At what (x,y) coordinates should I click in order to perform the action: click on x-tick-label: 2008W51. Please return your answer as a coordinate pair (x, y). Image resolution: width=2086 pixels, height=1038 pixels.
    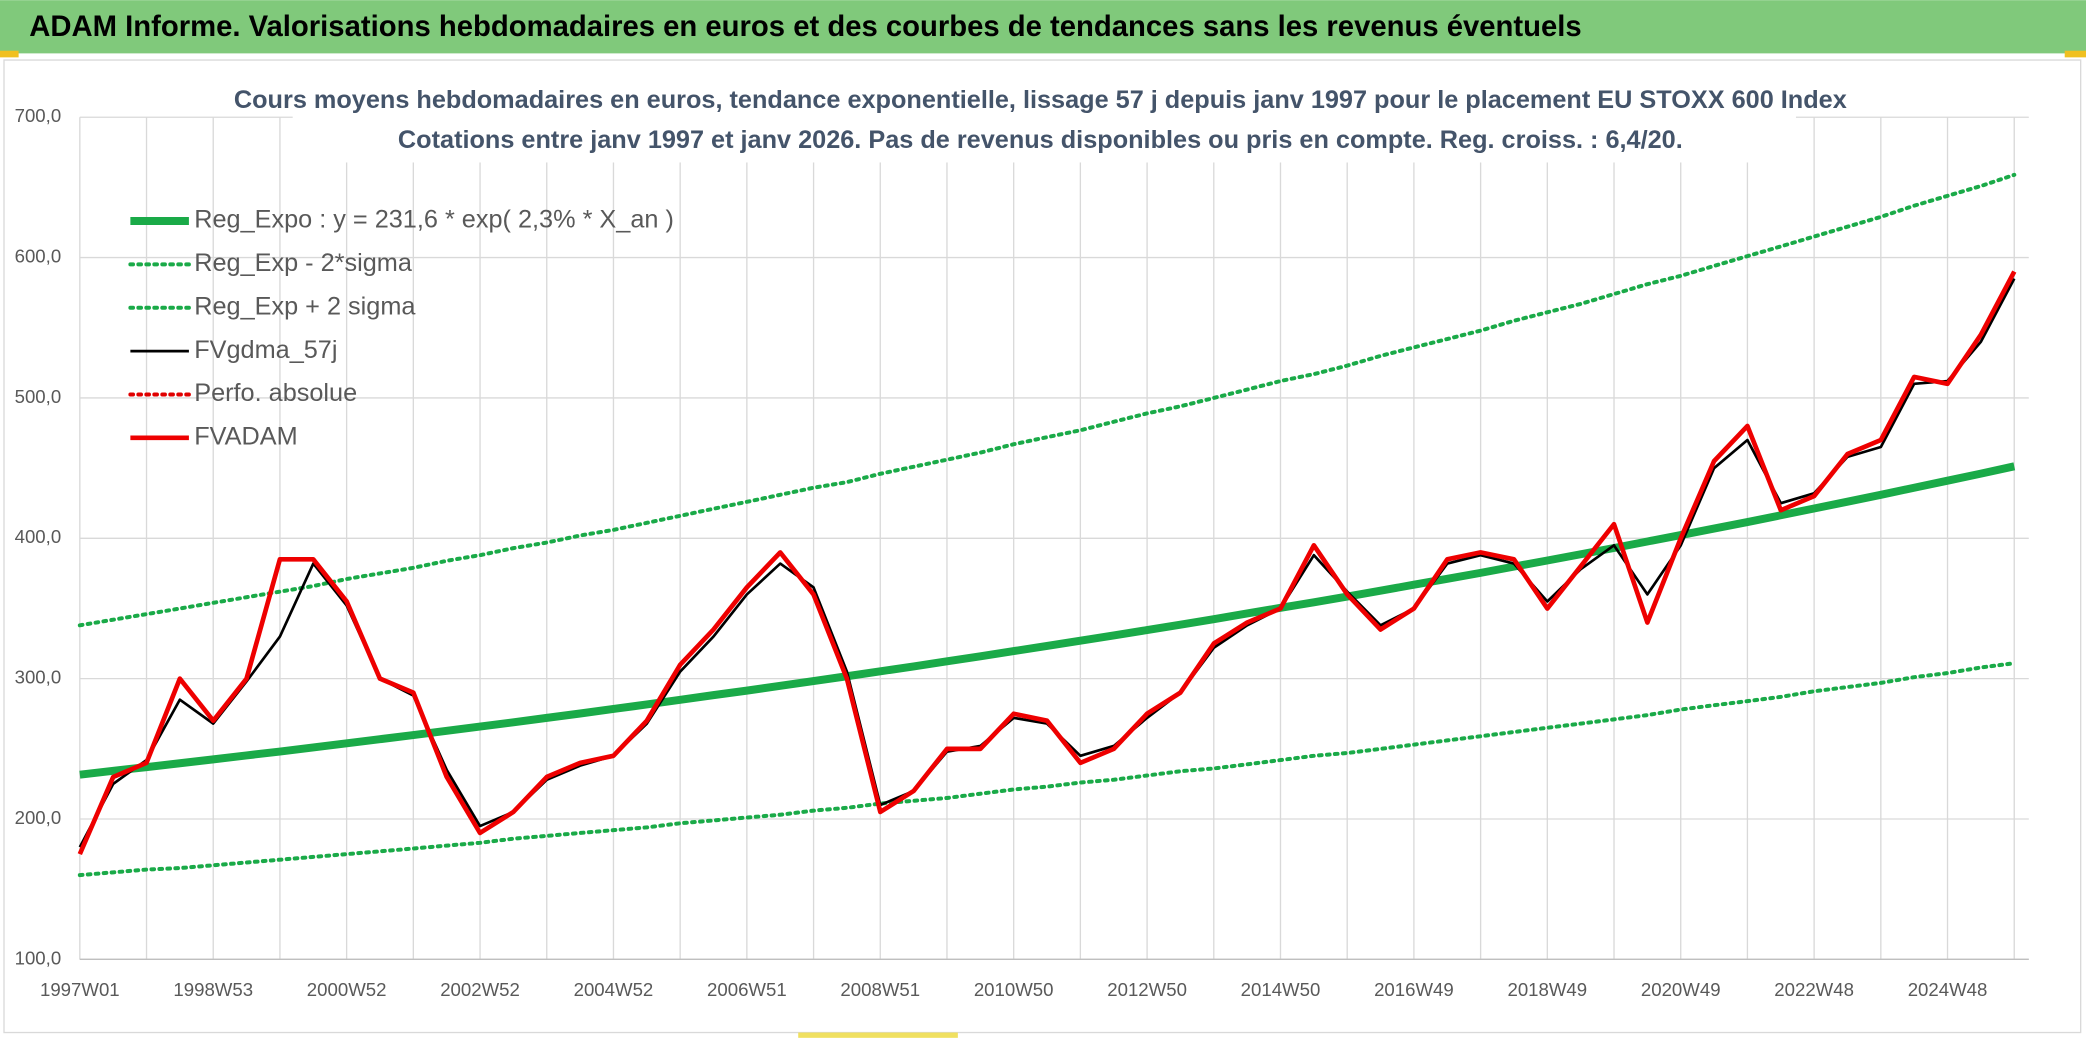
    Looking at the image, I should click on (880, 989).